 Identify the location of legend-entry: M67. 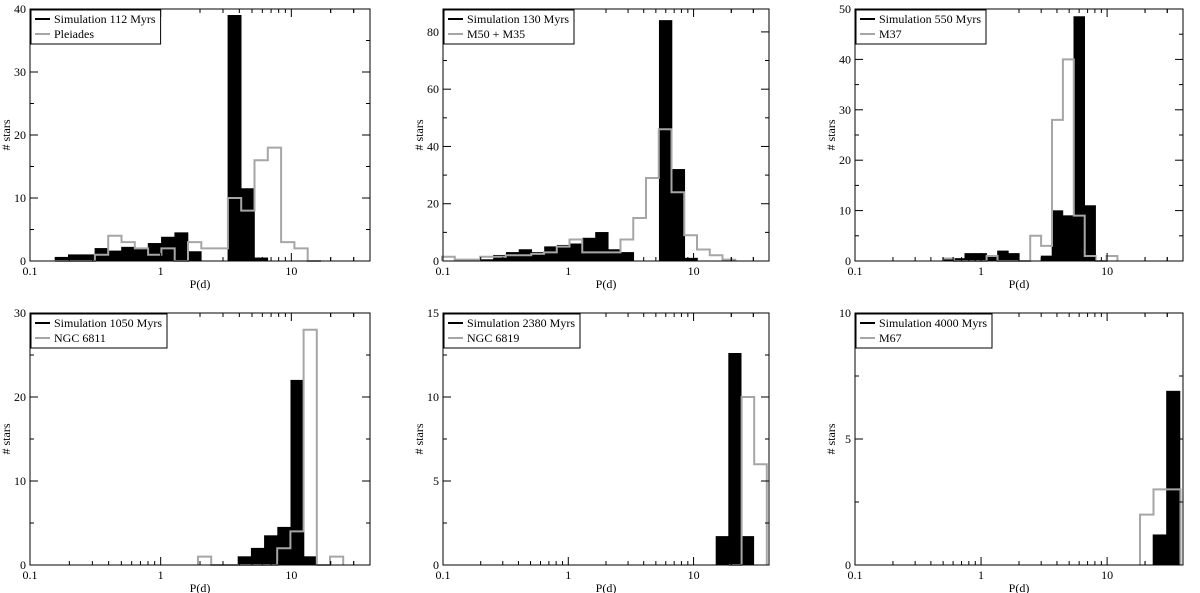
(890, 338).